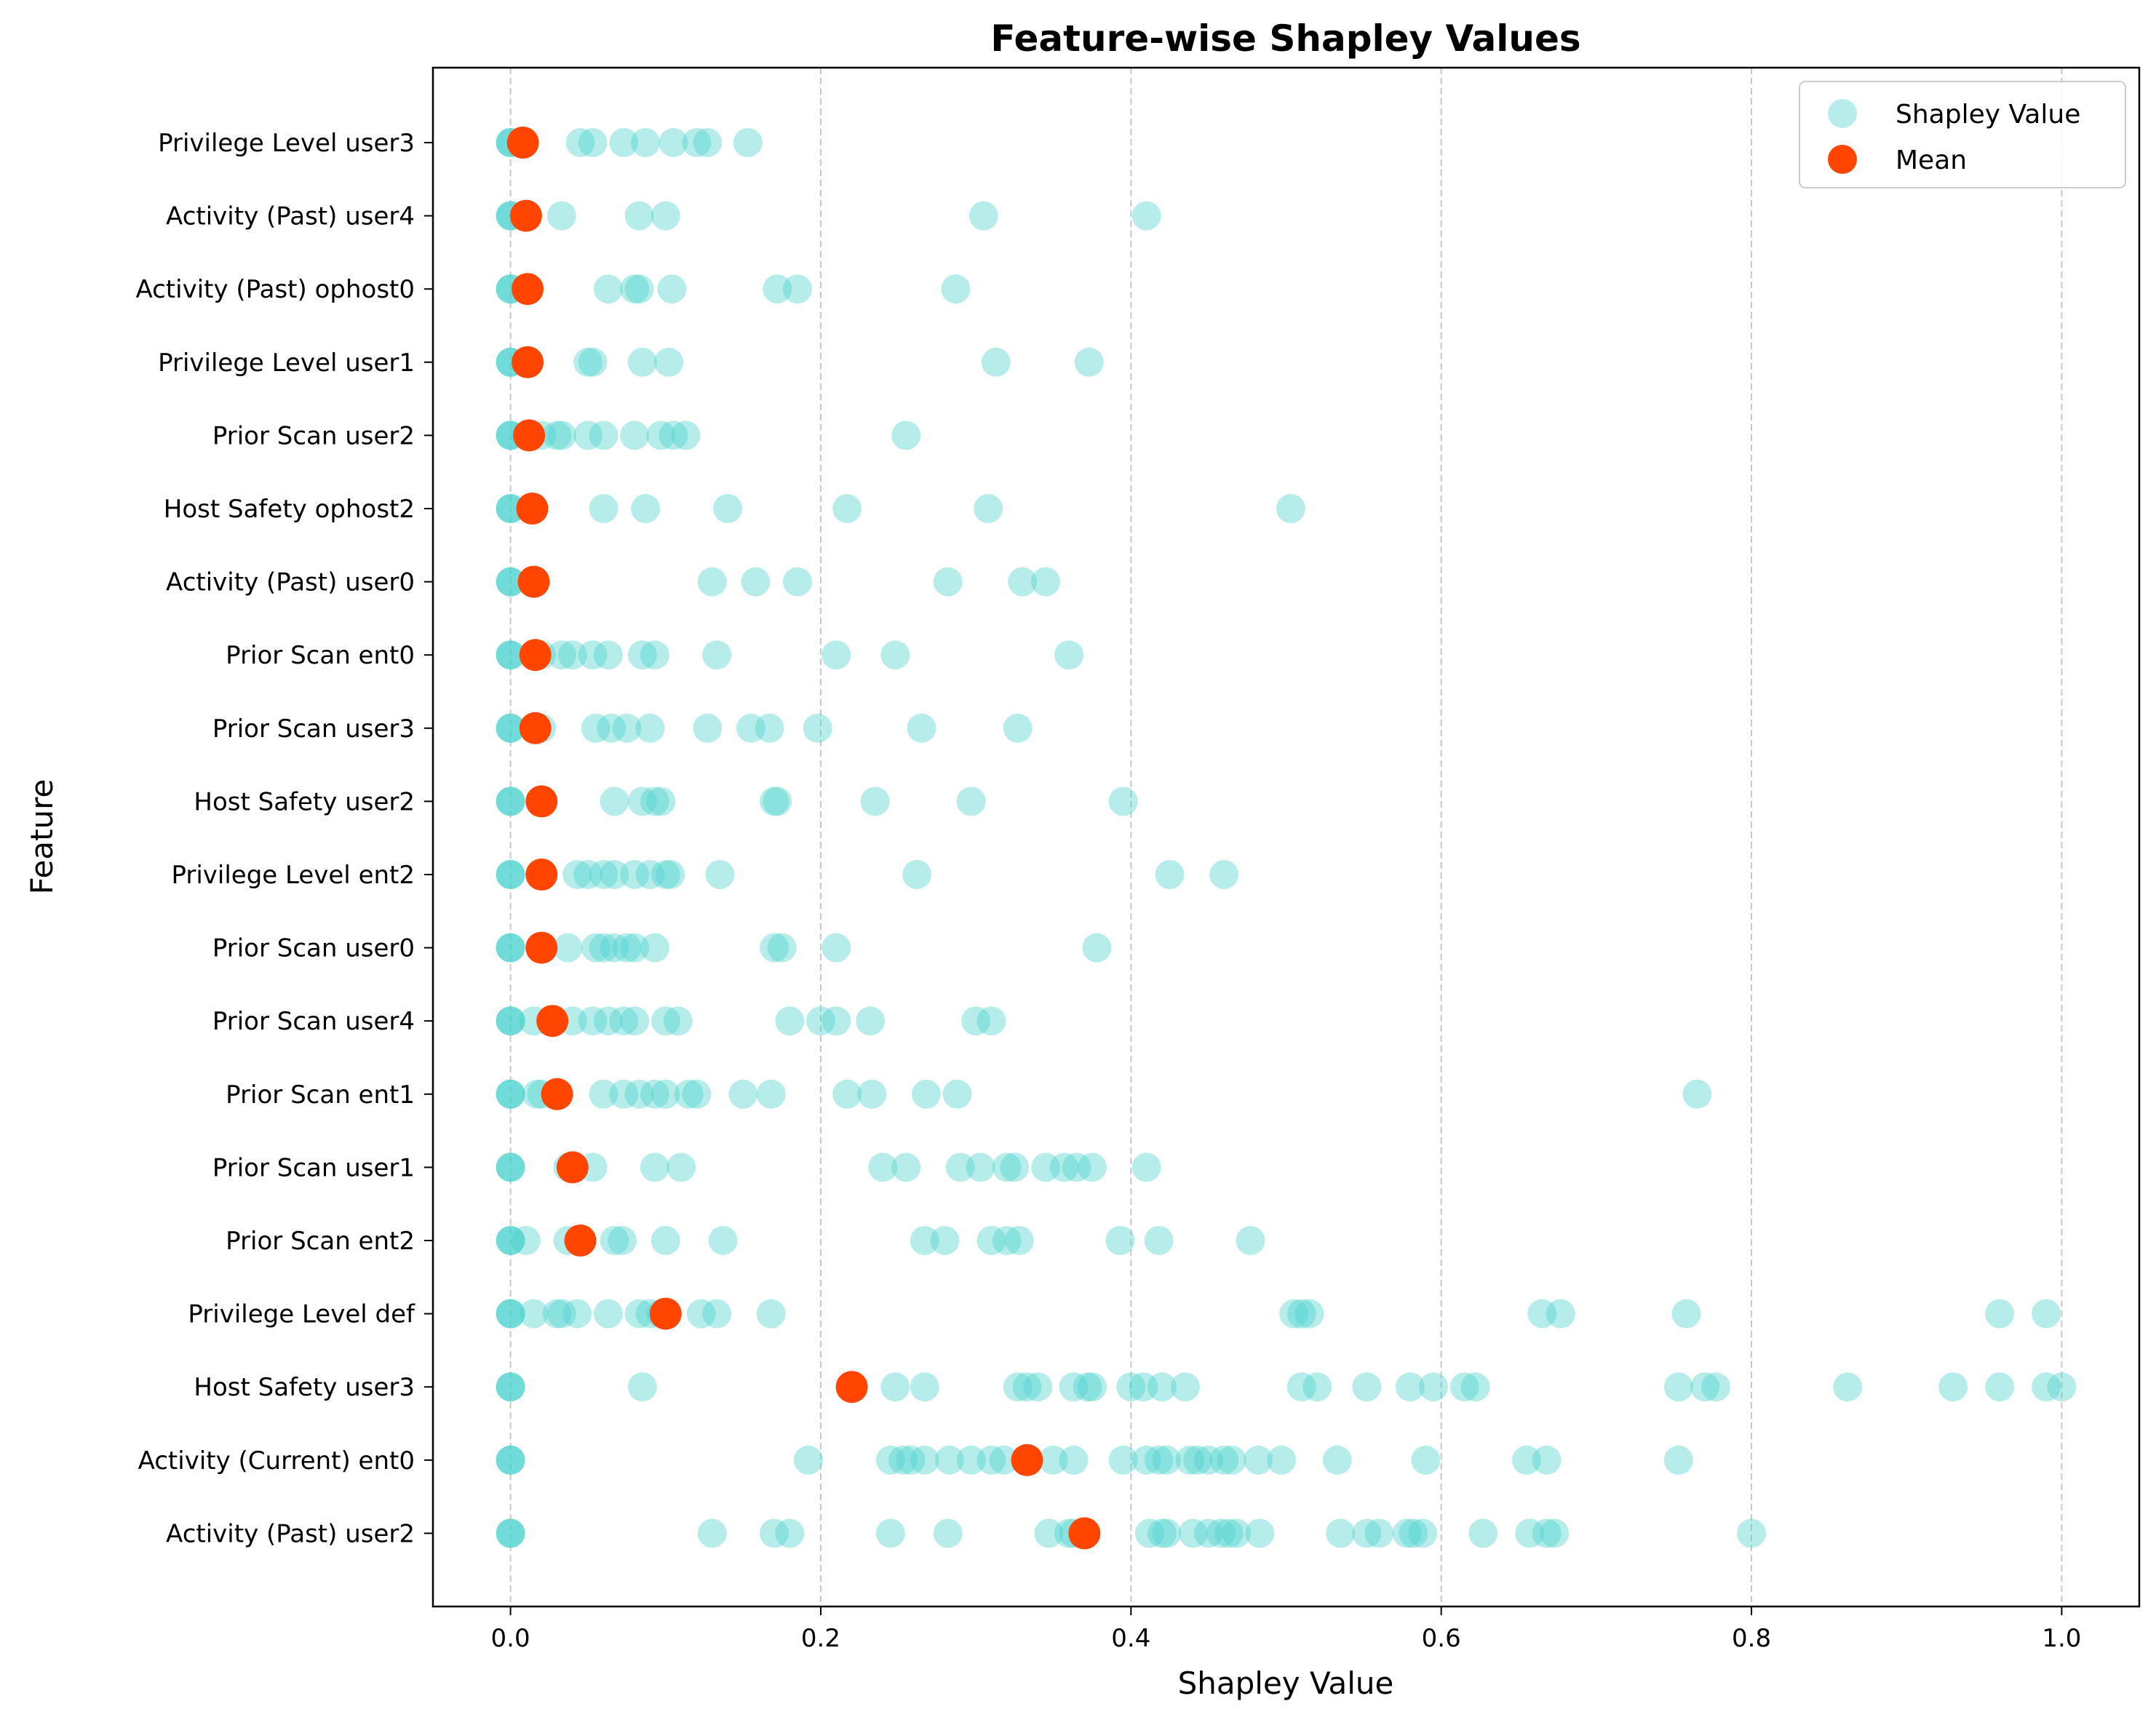 This screenshot has height=1720, width=2156. Describe the element at coordinates (313, 1167) in the screenshot. I see `y-tick-label: Prior Scan user1` at that location.